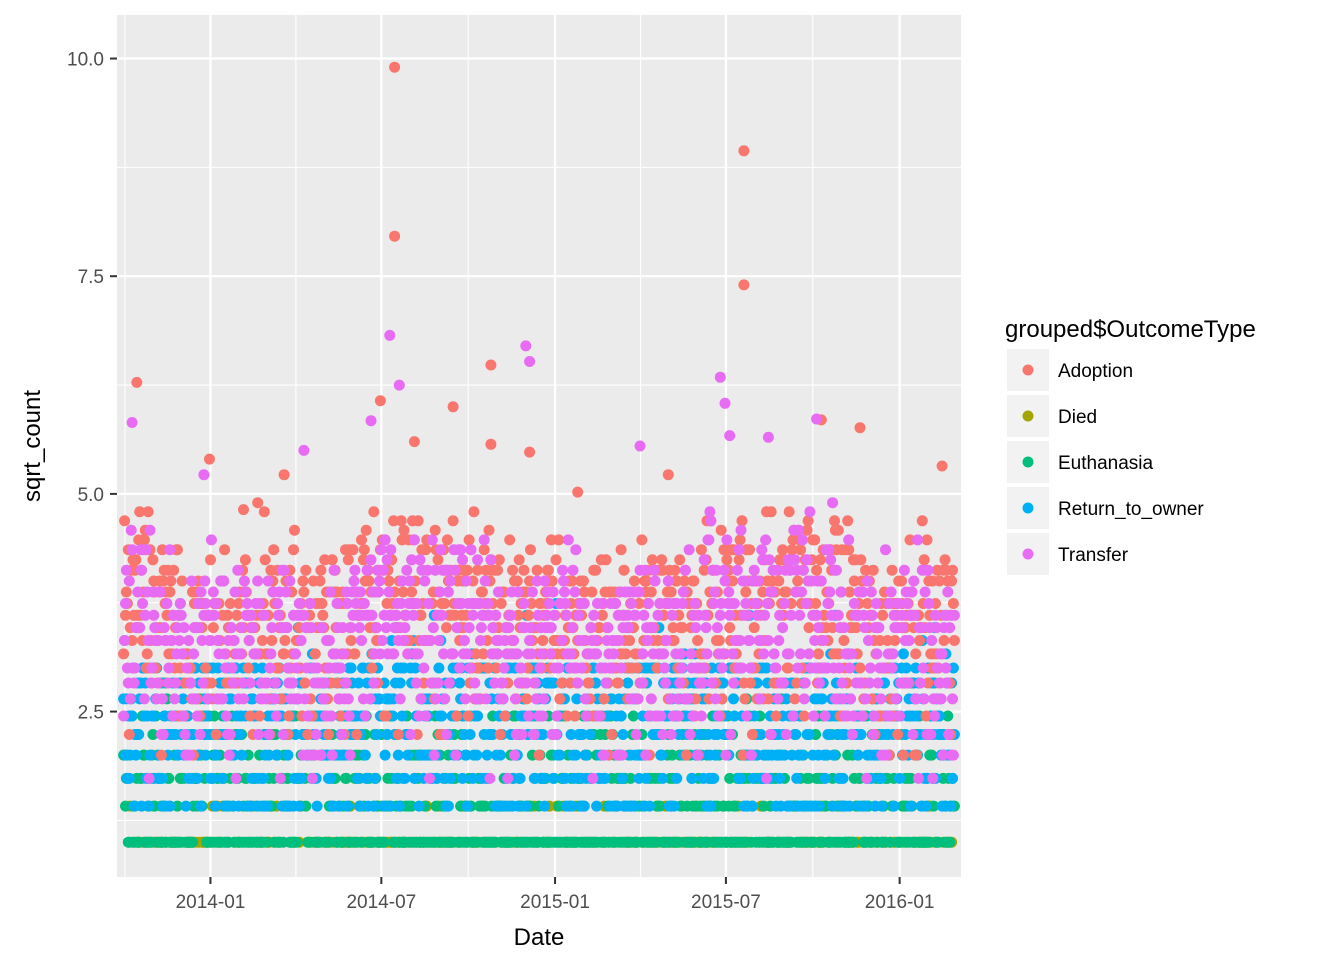  I want to click on legend-label: Return_to_owner, so click(1131, 509).